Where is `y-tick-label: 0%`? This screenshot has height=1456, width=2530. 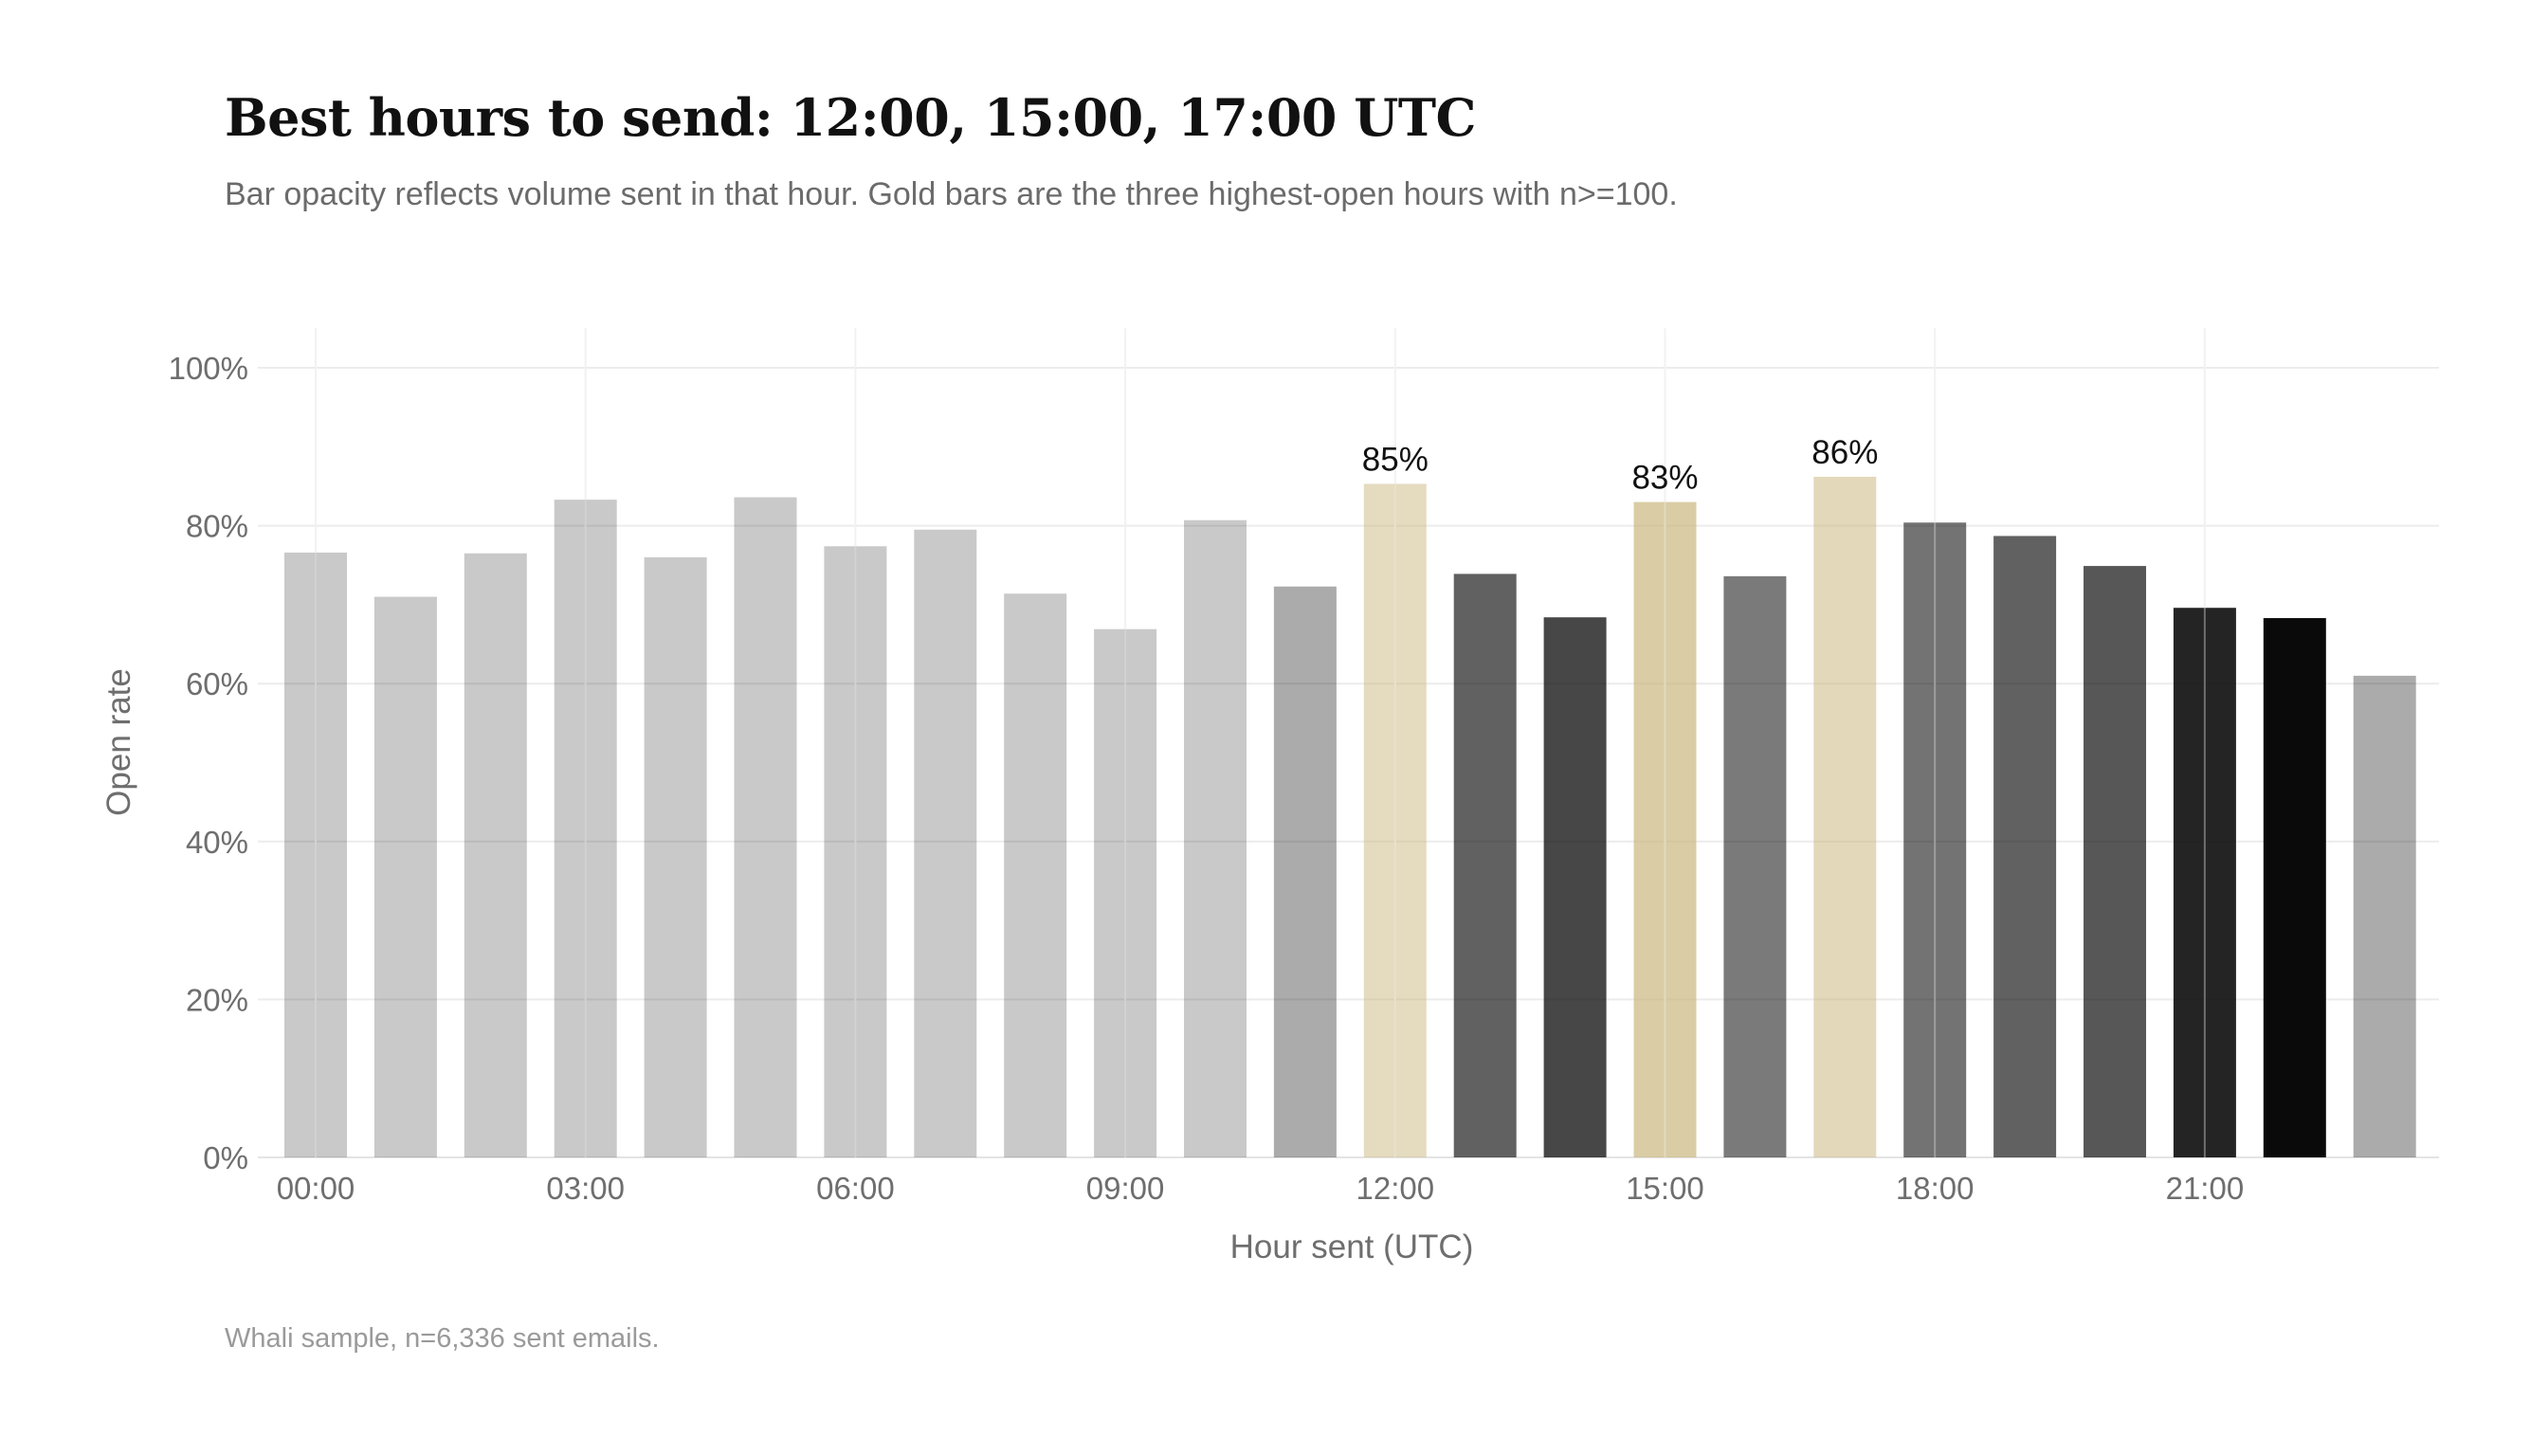
y-tick-label: 0% is located at coordinates (225, 1157).